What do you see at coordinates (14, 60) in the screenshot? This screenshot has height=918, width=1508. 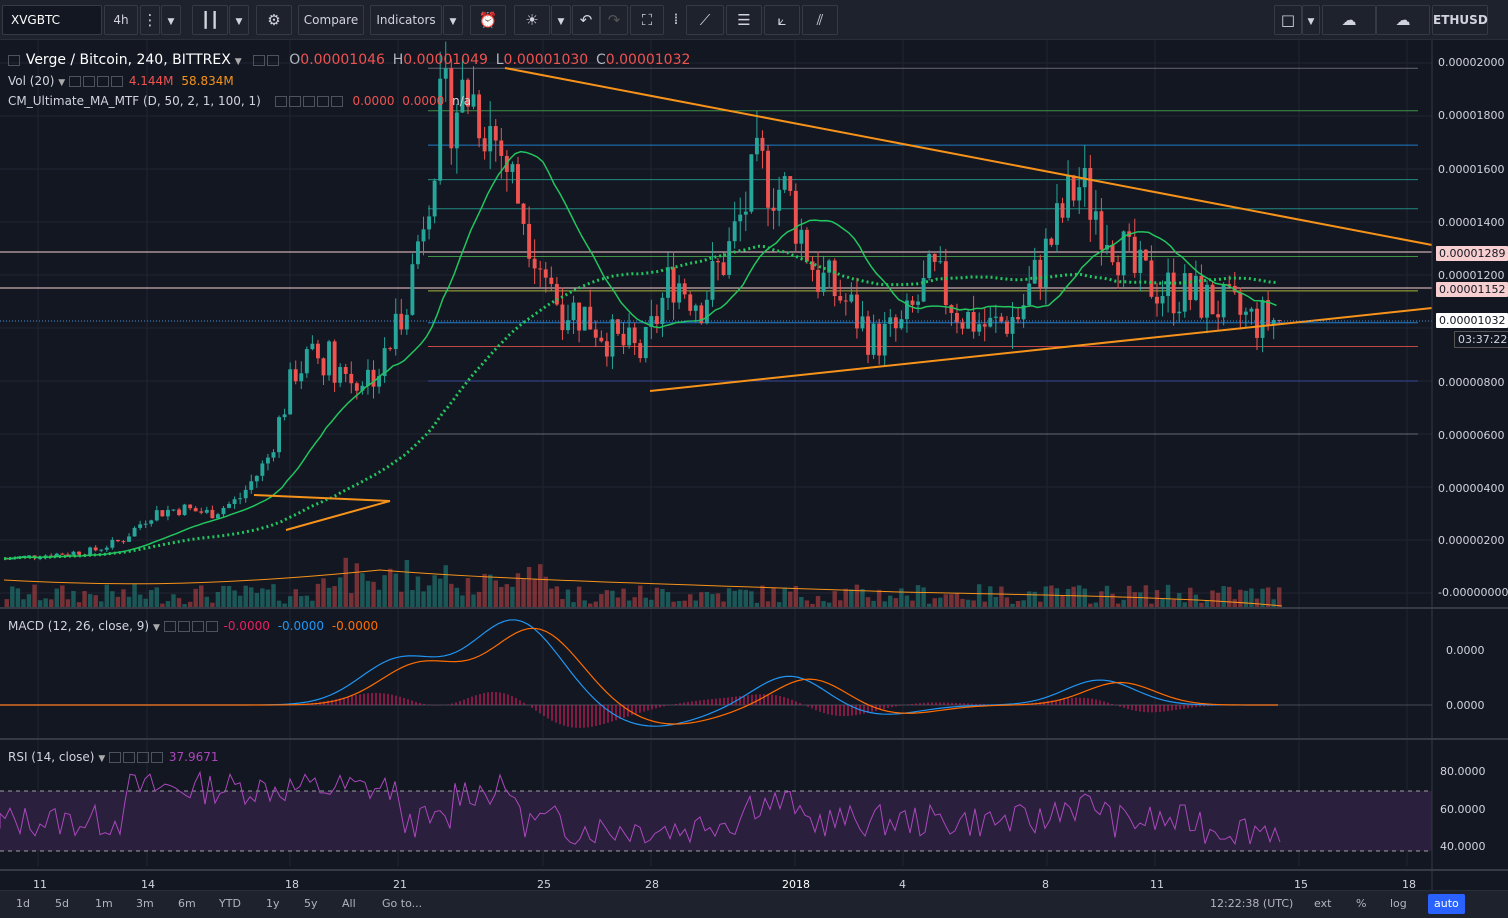 I see `collapse-icon` at bounding box center [14, 60].